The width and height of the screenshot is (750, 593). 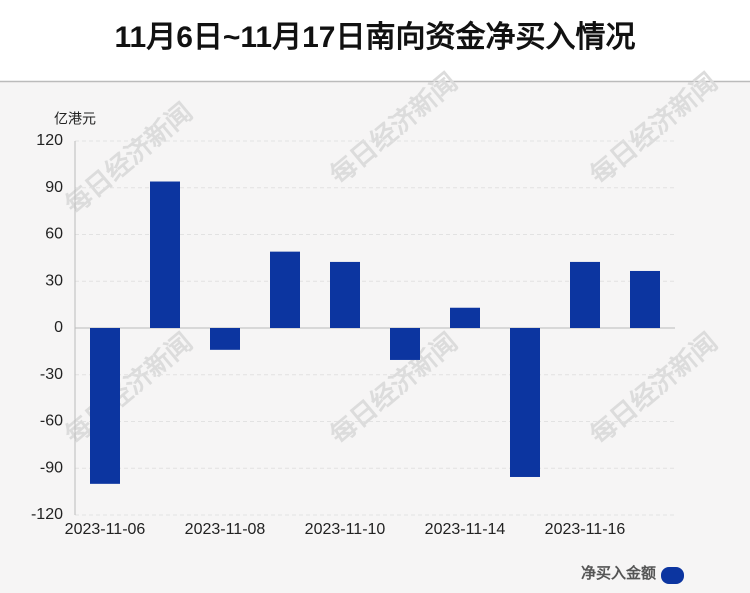 I want to click on y-tick-label: -120, so click(x=47, y=514).